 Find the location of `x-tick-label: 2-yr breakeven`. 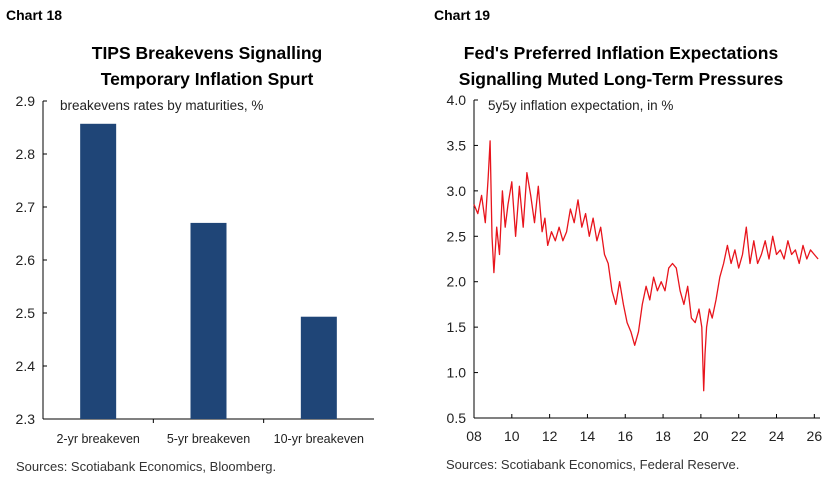

x-tick-label: 2-yr breakeven is located at coordinates (97, 439).